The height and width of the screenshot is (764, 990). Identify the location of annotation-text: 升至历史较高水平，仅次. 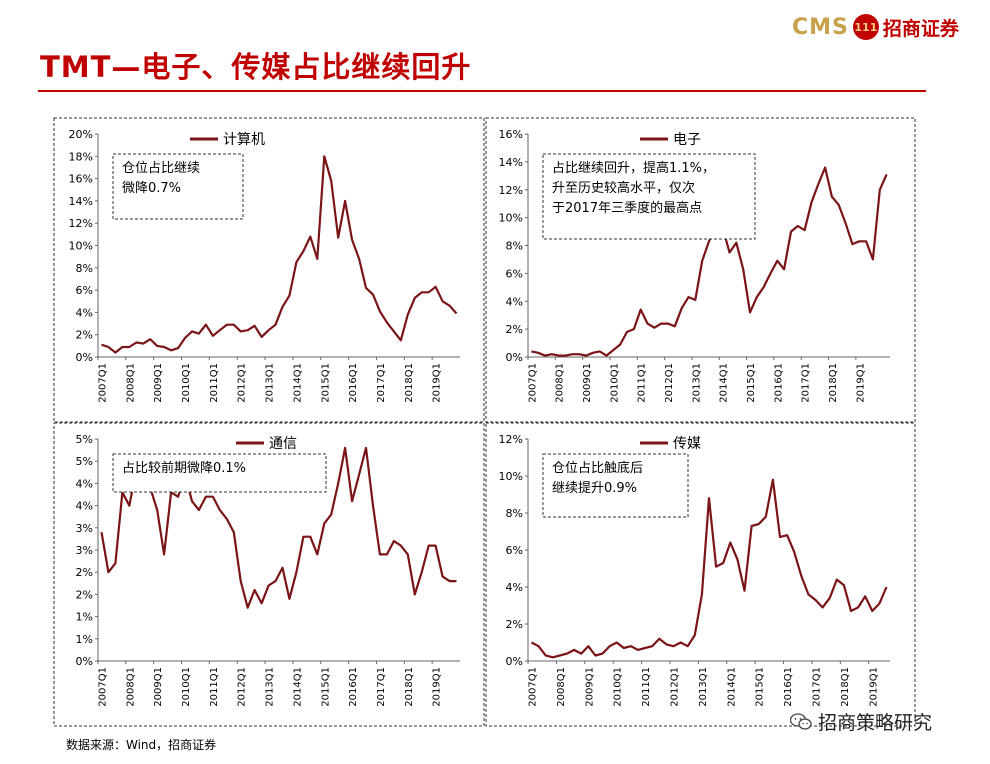
(623, 188).